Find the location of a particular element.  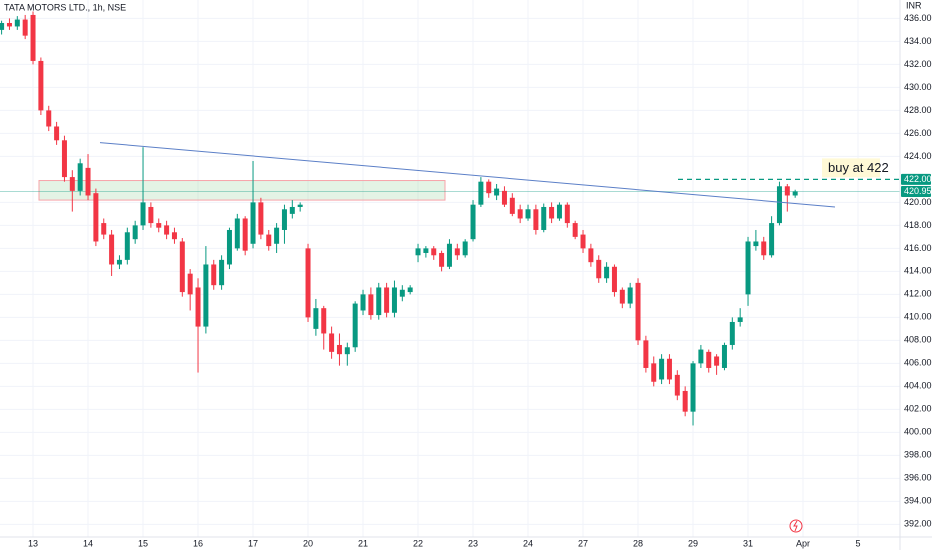

y-tick-label: 436.00 is located at coordinates (918, 18).